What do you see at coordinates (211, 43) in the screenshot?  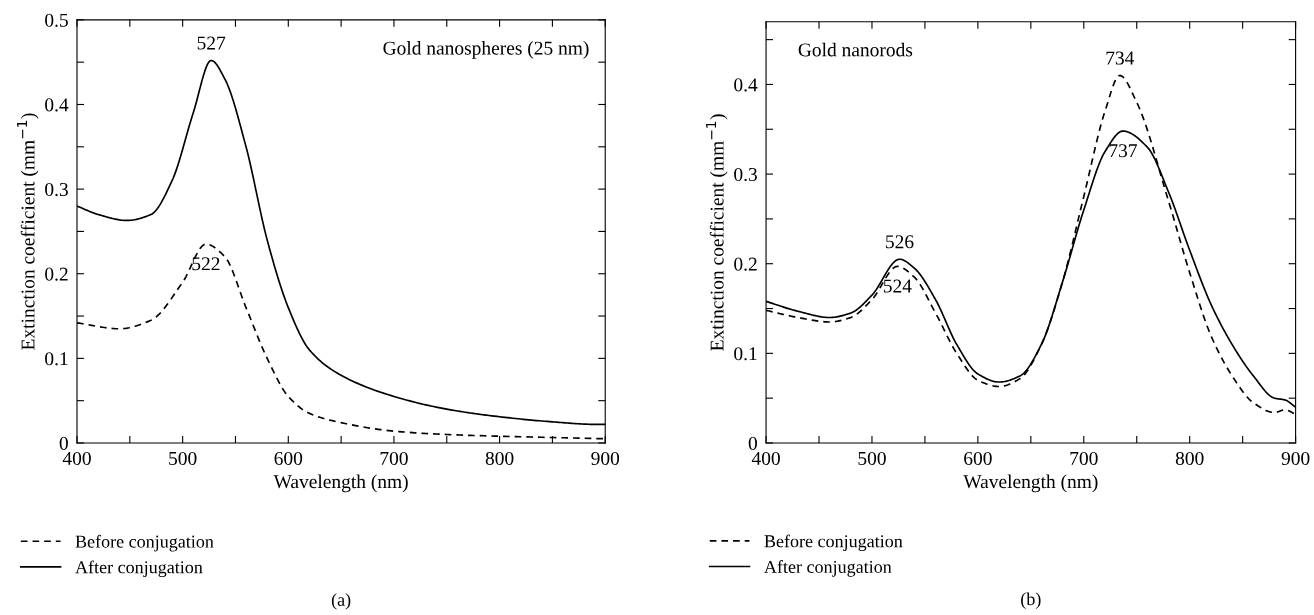 I see `annotation: 527` at bounding box center [211, 43].